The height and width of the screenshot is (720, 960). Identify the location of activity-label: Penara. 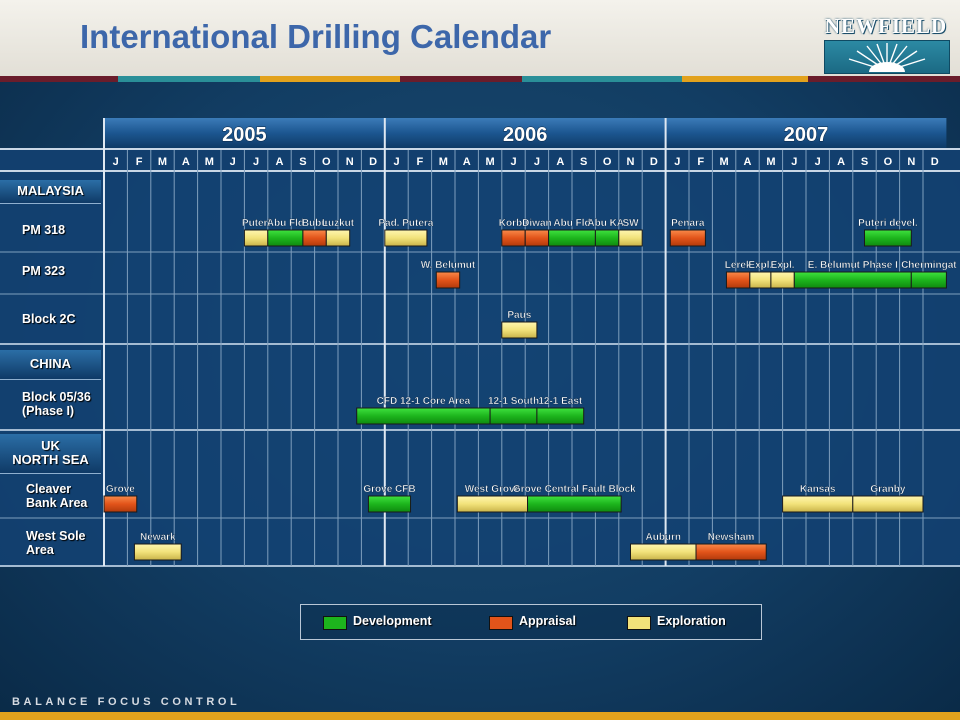
(688, 223).